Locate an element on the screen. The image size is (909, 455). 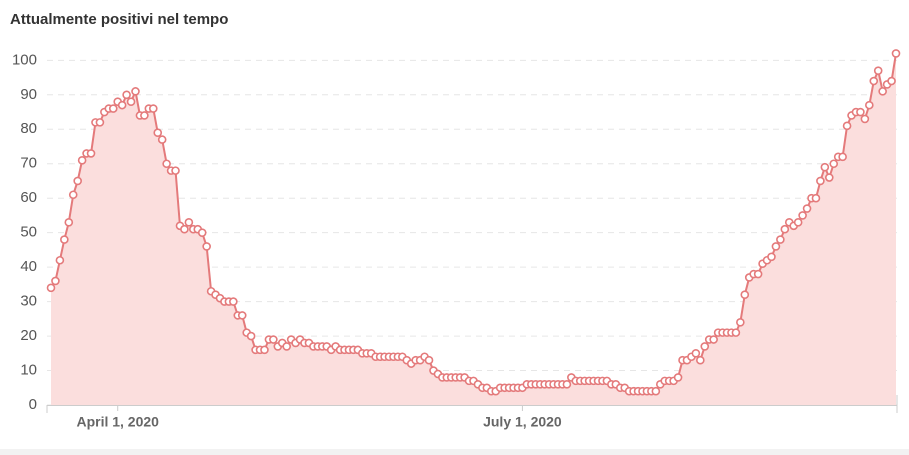
y-tick-label: 70 is located at coordinates (28, 163).